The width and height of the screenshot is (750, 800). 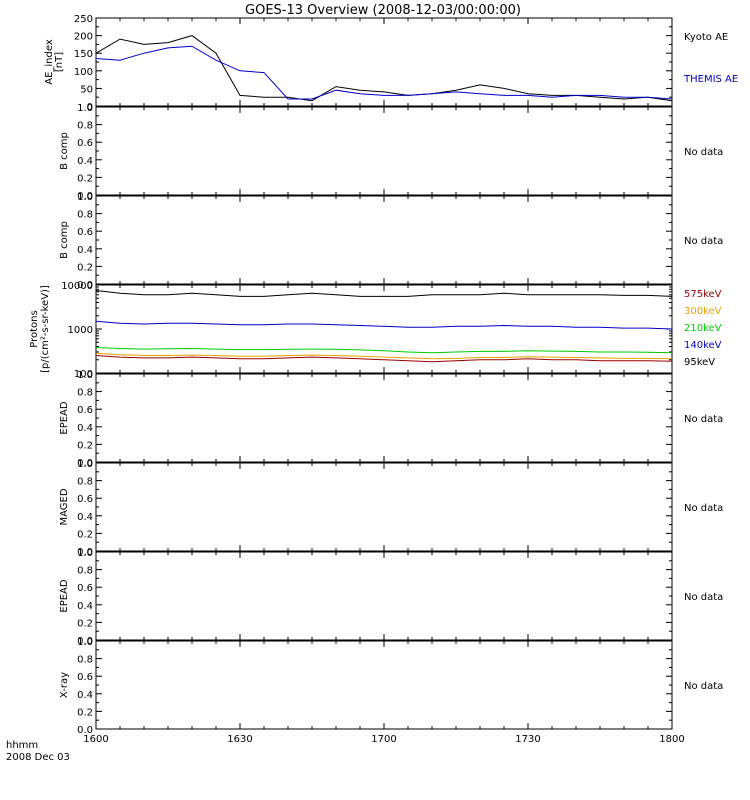 I want to click on x-tick-label: 1600, so click(x=95, y=739).